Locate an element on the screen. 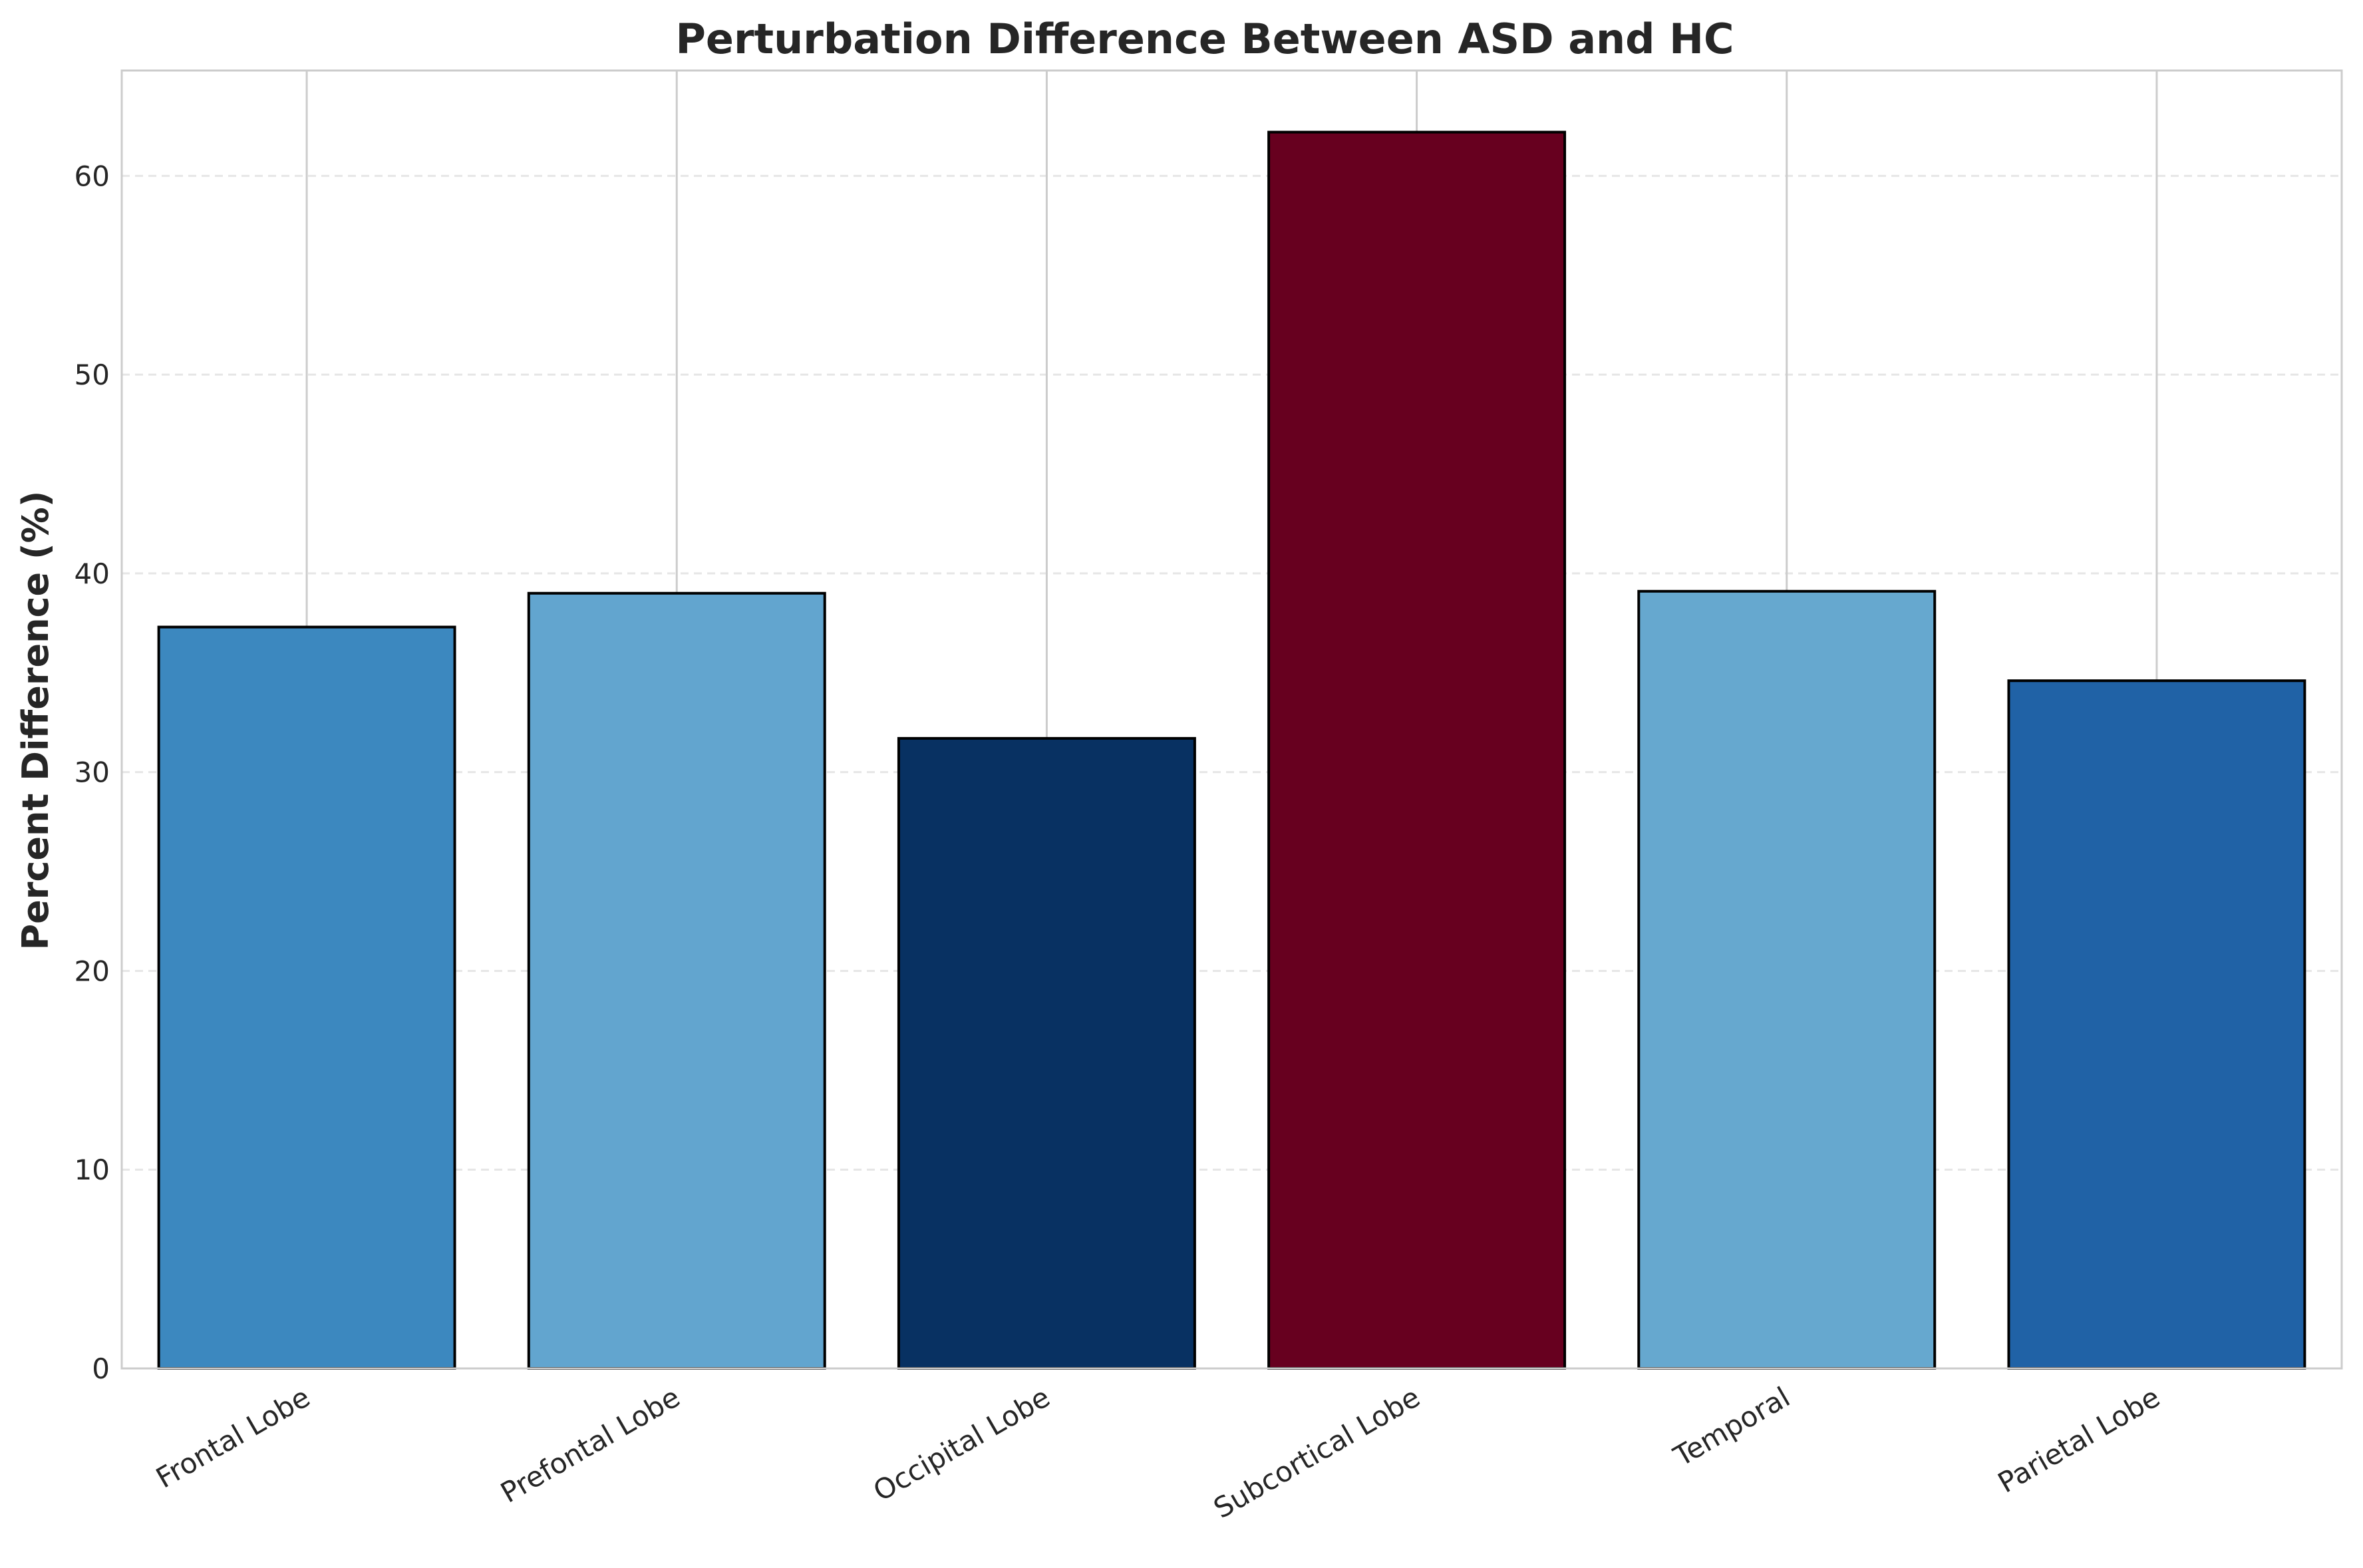 The image size is (2363, 1568). y-axis-label: Percent Difference (%) is located at coordinates (36, 721).